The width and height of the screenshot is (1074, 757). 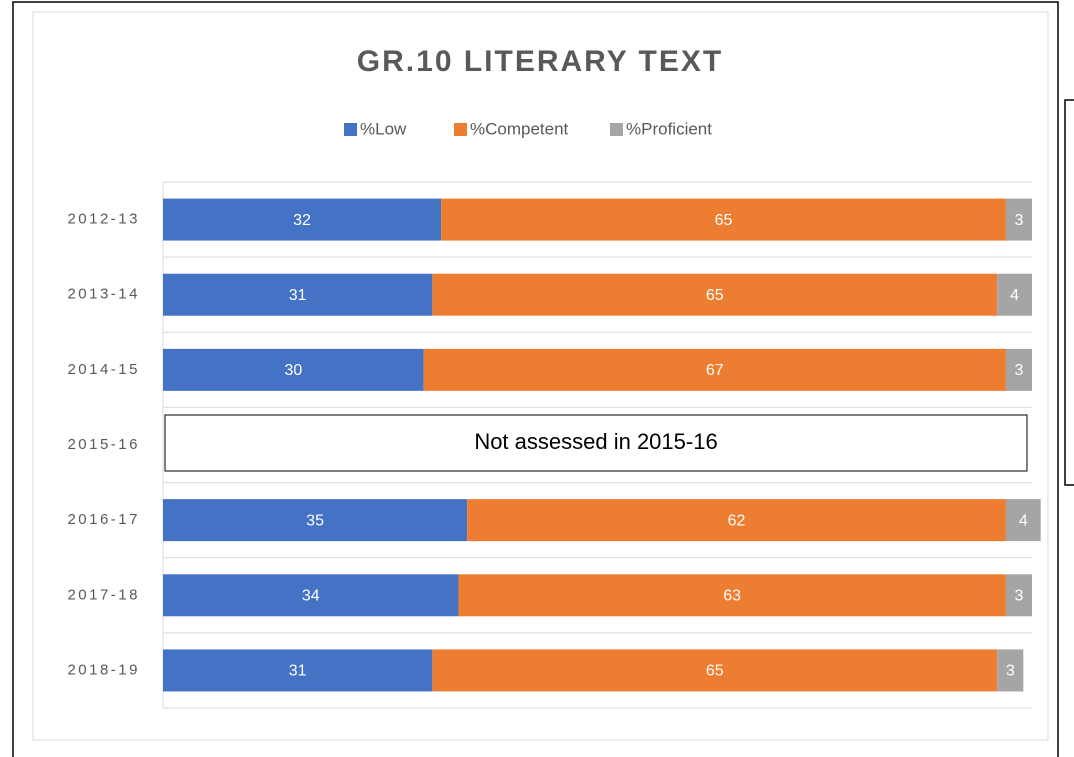 I want to click on value-label: 62, so click(x=737, y=520).